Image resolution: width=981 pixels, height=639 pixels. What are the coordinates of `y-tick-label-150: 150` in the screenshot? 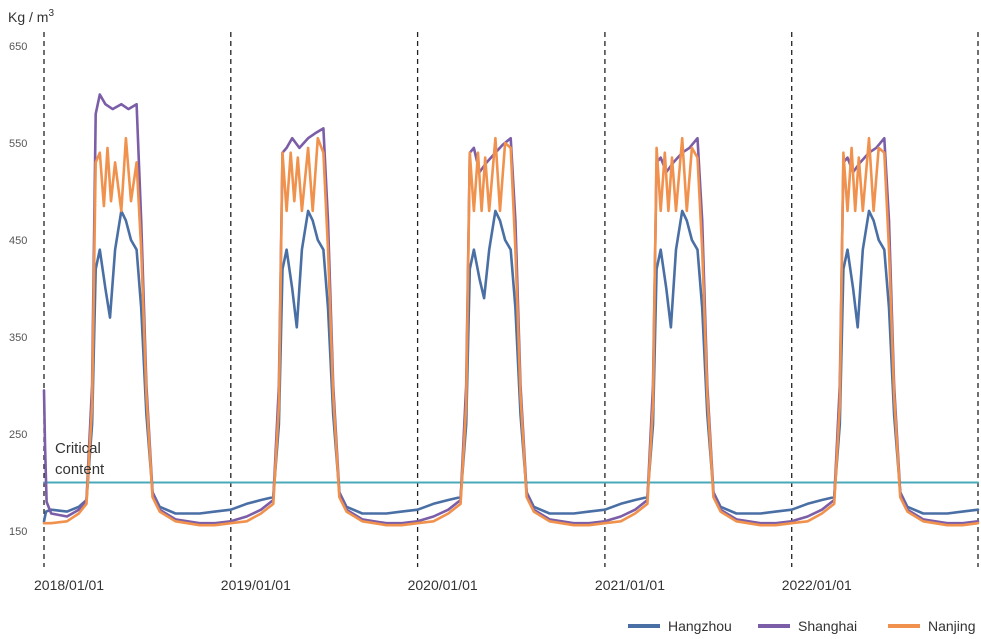 It's located at (18, 532).